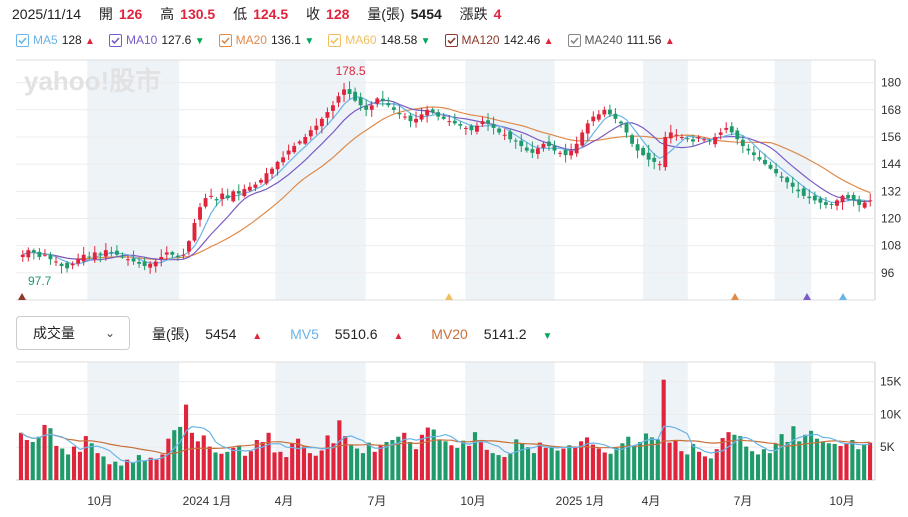 This screenshot has width=908, height=517. Describe the element at coordinates (379, 40) in the screenshot. I see `legend-item-ma60: MA60 148.58 ▼` at that location.